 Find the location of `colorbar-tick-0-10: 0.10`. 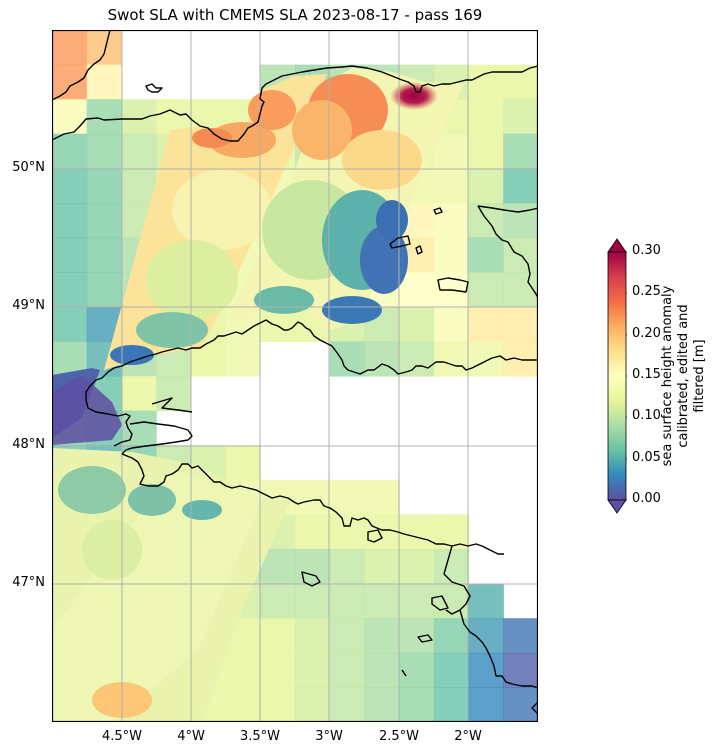

colorbar-tick-0-10: 0.10 is located at coordinates (646, 415).